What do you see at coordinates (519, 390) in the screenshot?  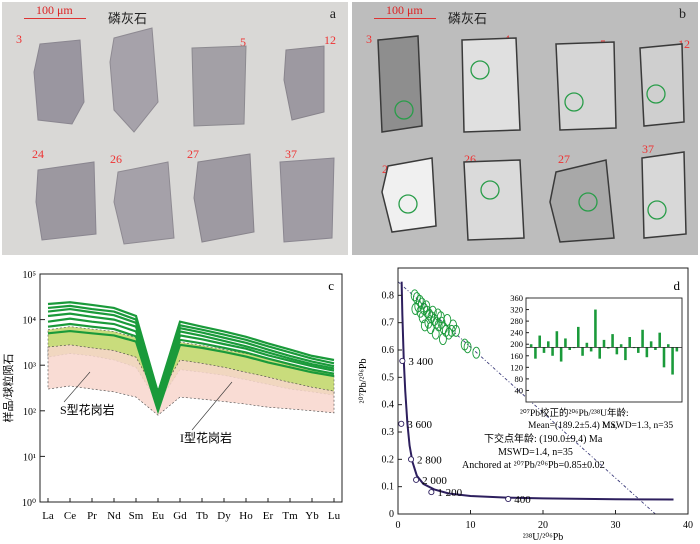 I see `inset-y-tick-label: 40` at bounding box center [519, 390].